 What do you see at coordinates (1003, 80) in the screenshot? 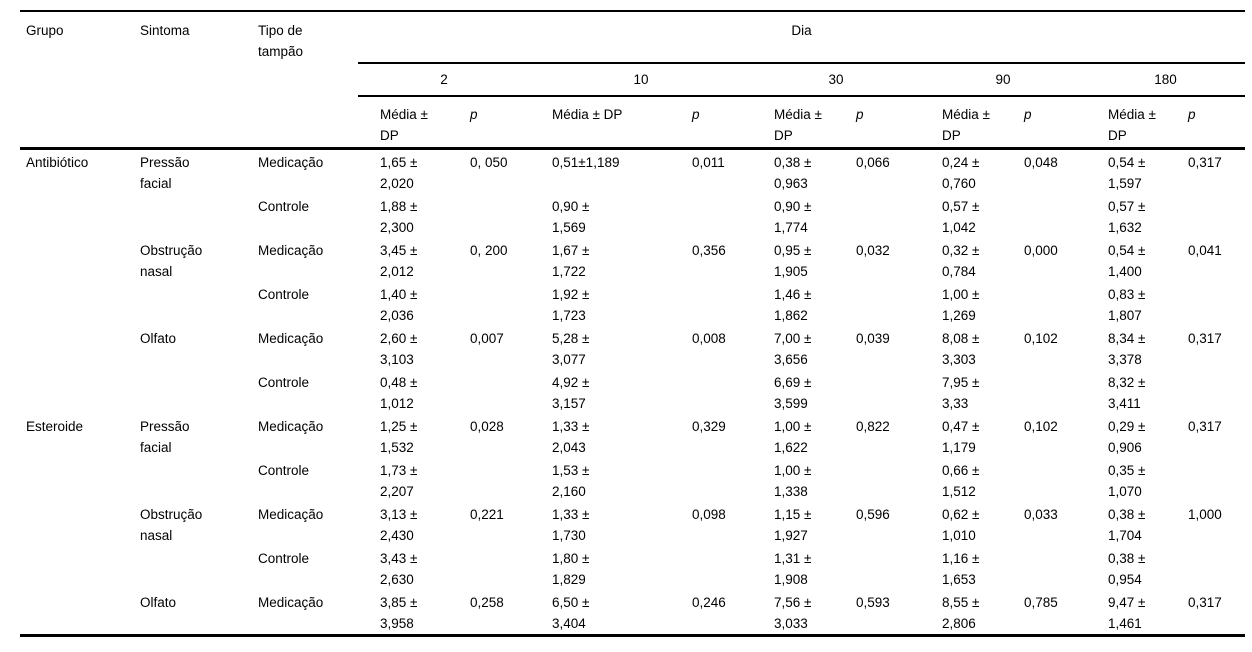
I see `day-col-header-90: 90` at bounding box center [1003, 80].